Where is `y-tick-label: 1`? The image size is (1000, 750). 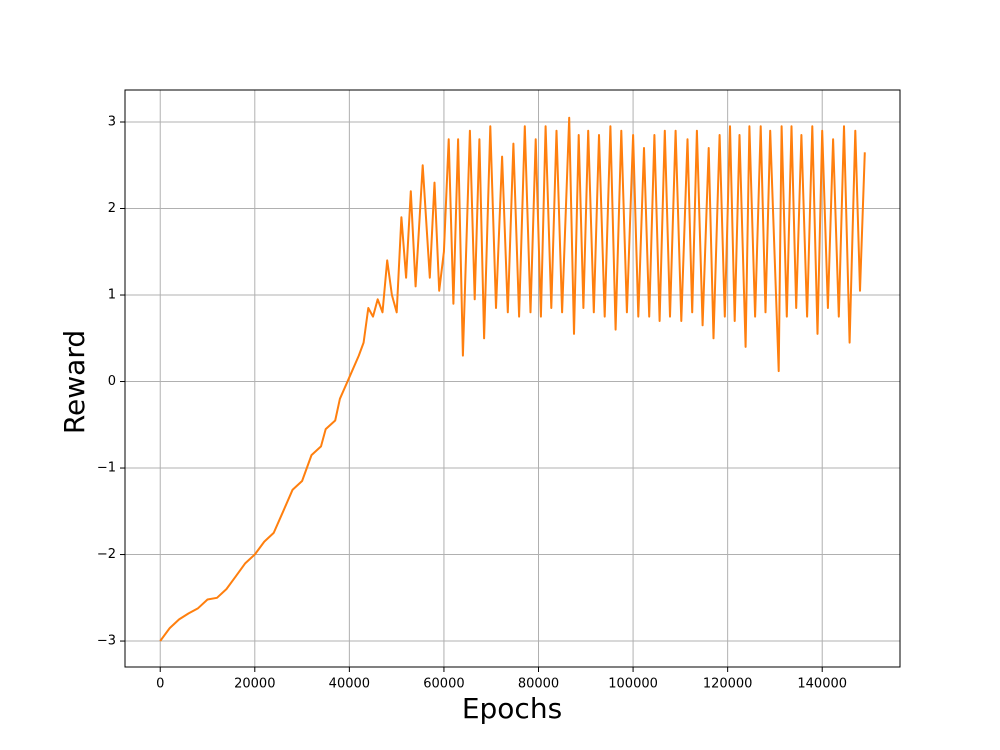
y-tick-label: 1 is located at coordinates (112, 295).